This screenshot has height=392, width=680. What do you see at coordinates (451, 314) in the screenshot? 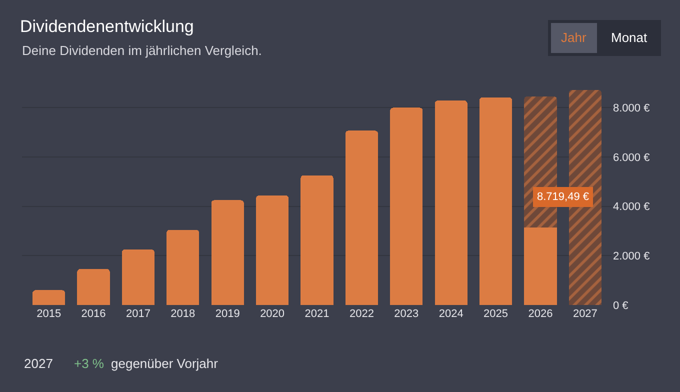
I see `x-tick-label: 2024` at bounding box center [451, 314].